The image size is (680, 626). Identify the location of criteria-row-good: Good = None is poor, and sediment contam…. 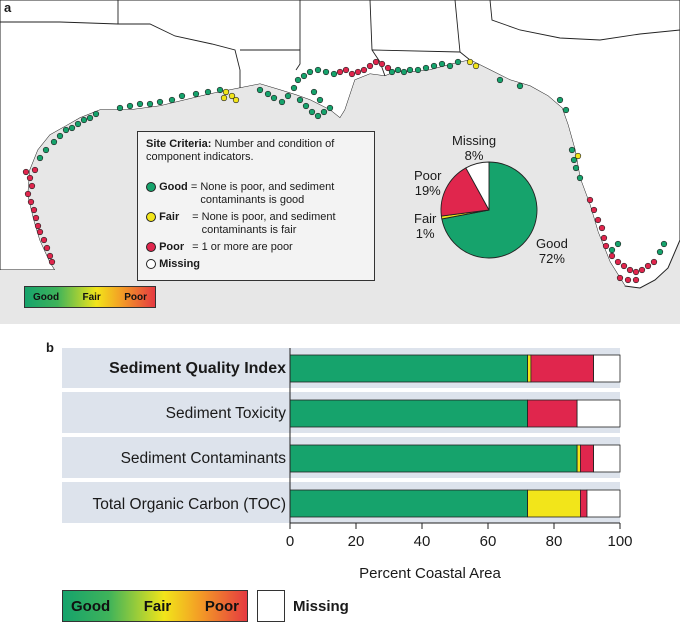
(248, 194).